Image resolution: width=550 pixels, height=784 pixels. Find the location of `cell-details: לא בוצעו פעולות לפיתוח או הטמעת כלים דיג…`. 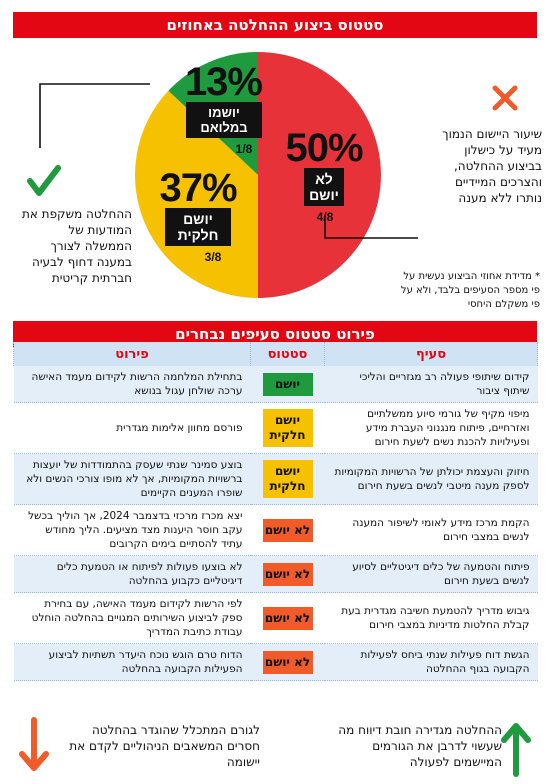

cell-details: לא בוצעו פעולות לפיתוח או הטמעת כלים דיג… is located at coordinates (132, 574).